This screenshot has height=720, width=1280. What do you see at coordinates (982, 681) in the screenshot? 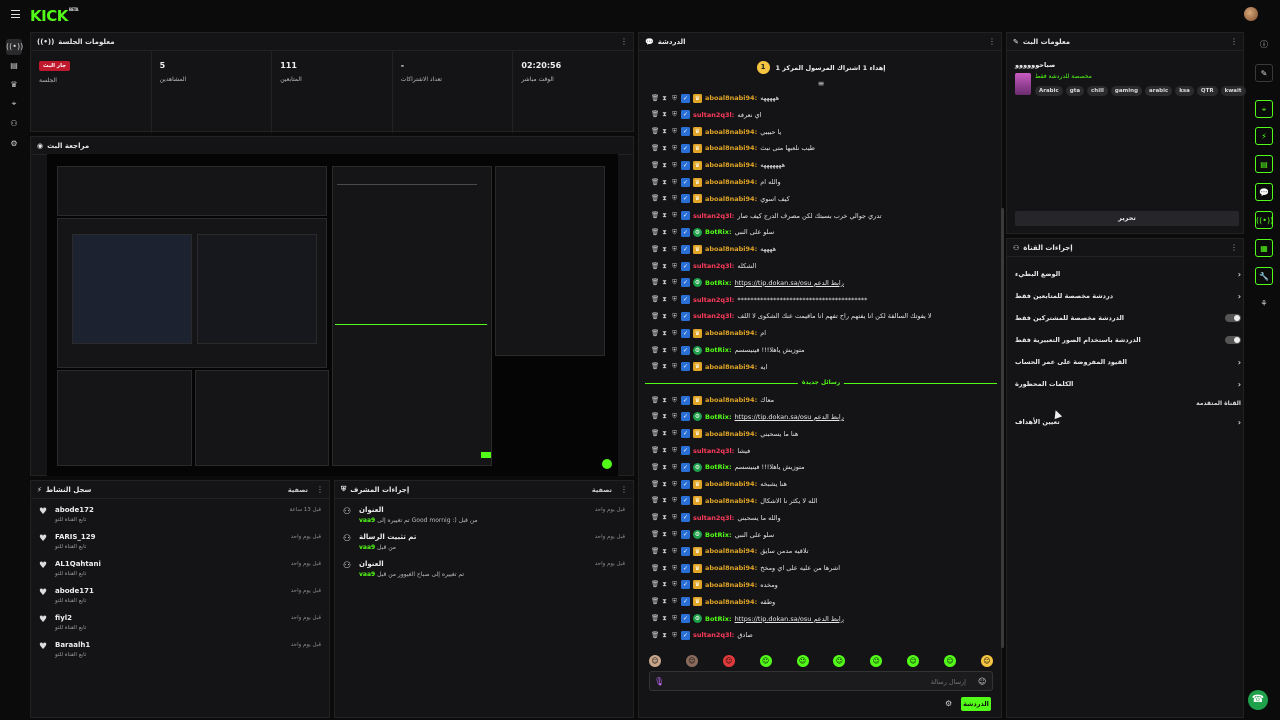
I see `emoji-icon: ☺` at bounding box center [982, 681].